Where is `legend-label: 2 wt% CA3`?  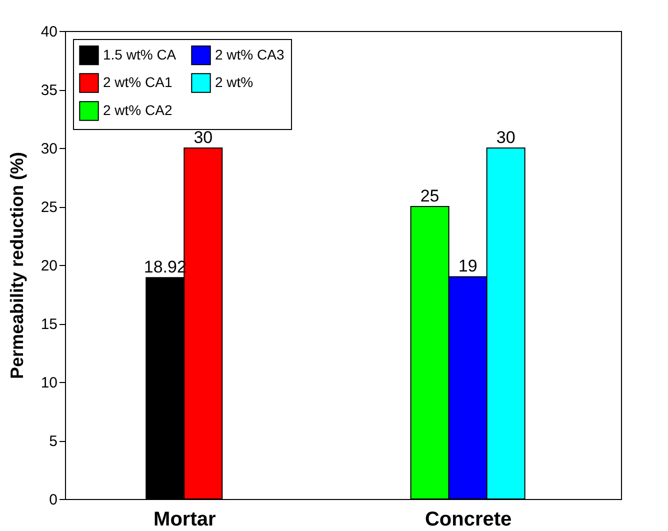 legend-label: 2 wt% CA3 is located at coordinates (249, 54).